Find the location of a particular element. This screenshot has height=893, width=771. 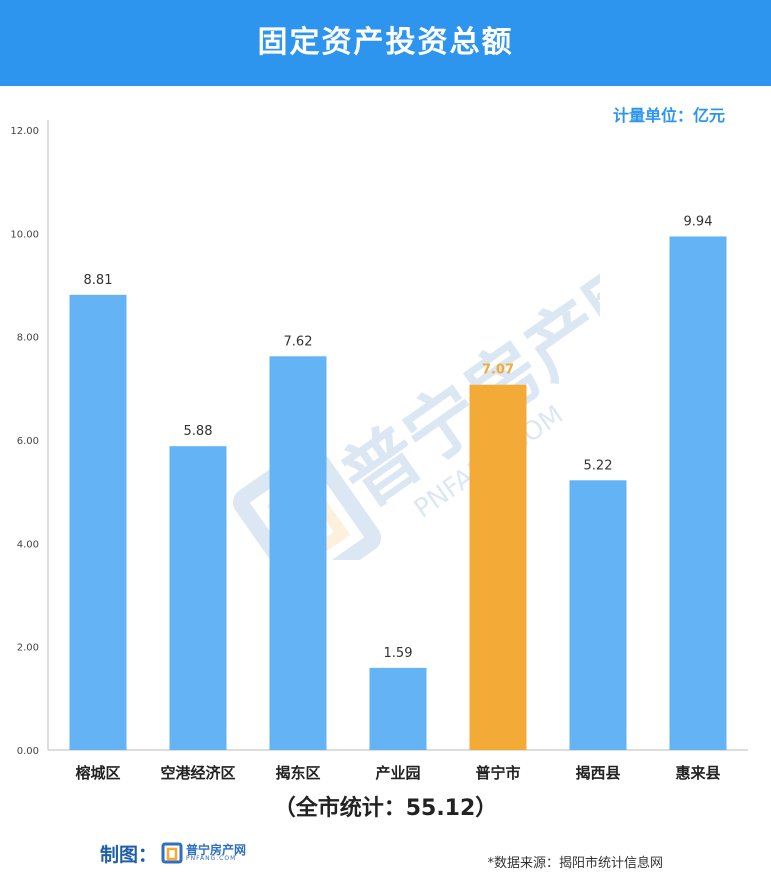

x-tick-label: 产业园 is located at coordinates (397, 773).